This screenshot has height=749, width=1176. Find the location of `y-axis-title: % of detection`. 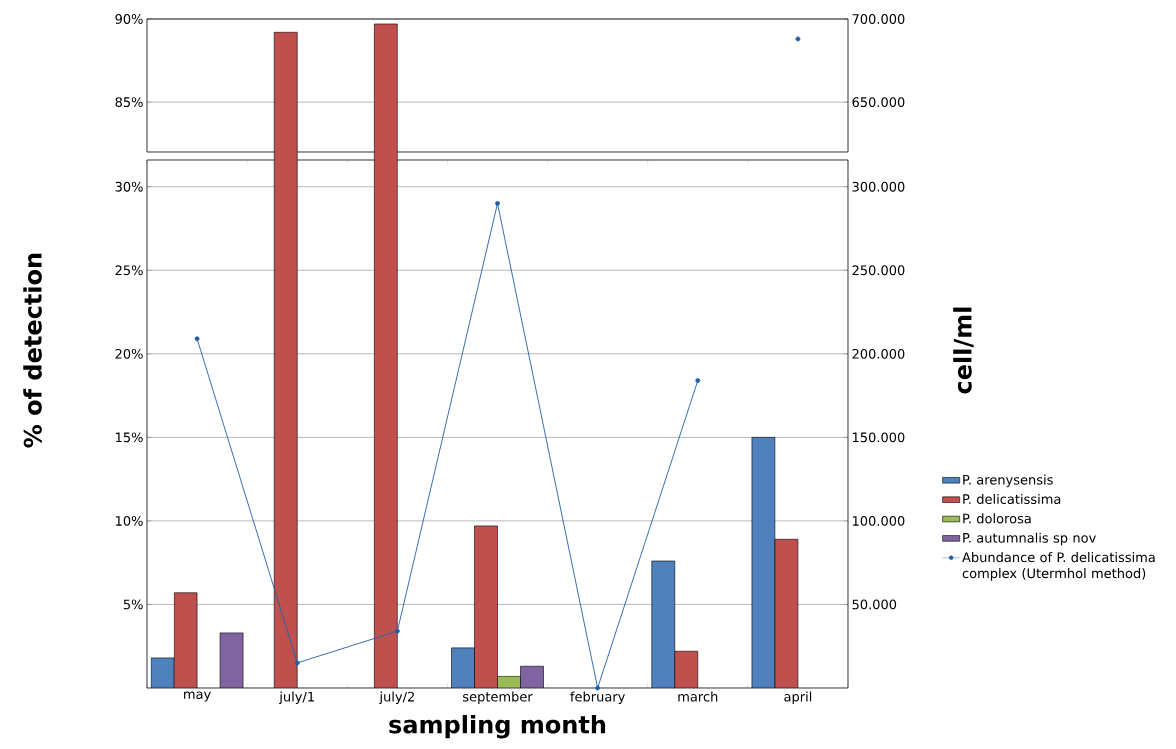

y-axis-title: % of detection is located at coordinates (32, 350).